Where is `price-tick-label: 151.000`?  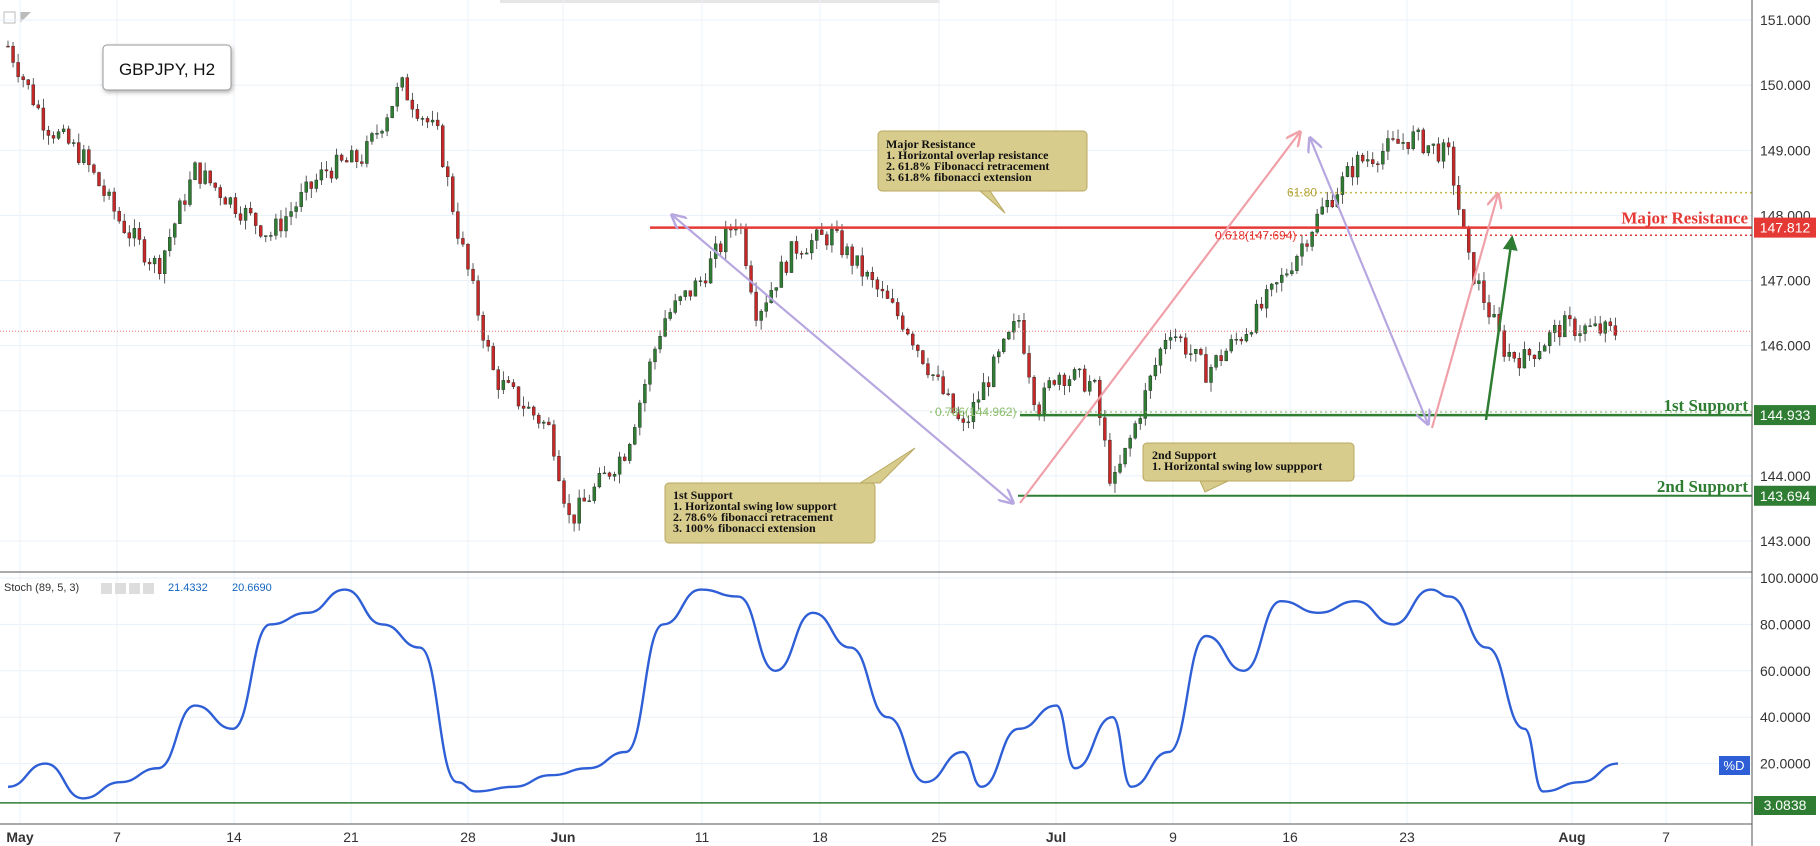 price-tick-label: 151.000 is located at coordinates (1785, 20).